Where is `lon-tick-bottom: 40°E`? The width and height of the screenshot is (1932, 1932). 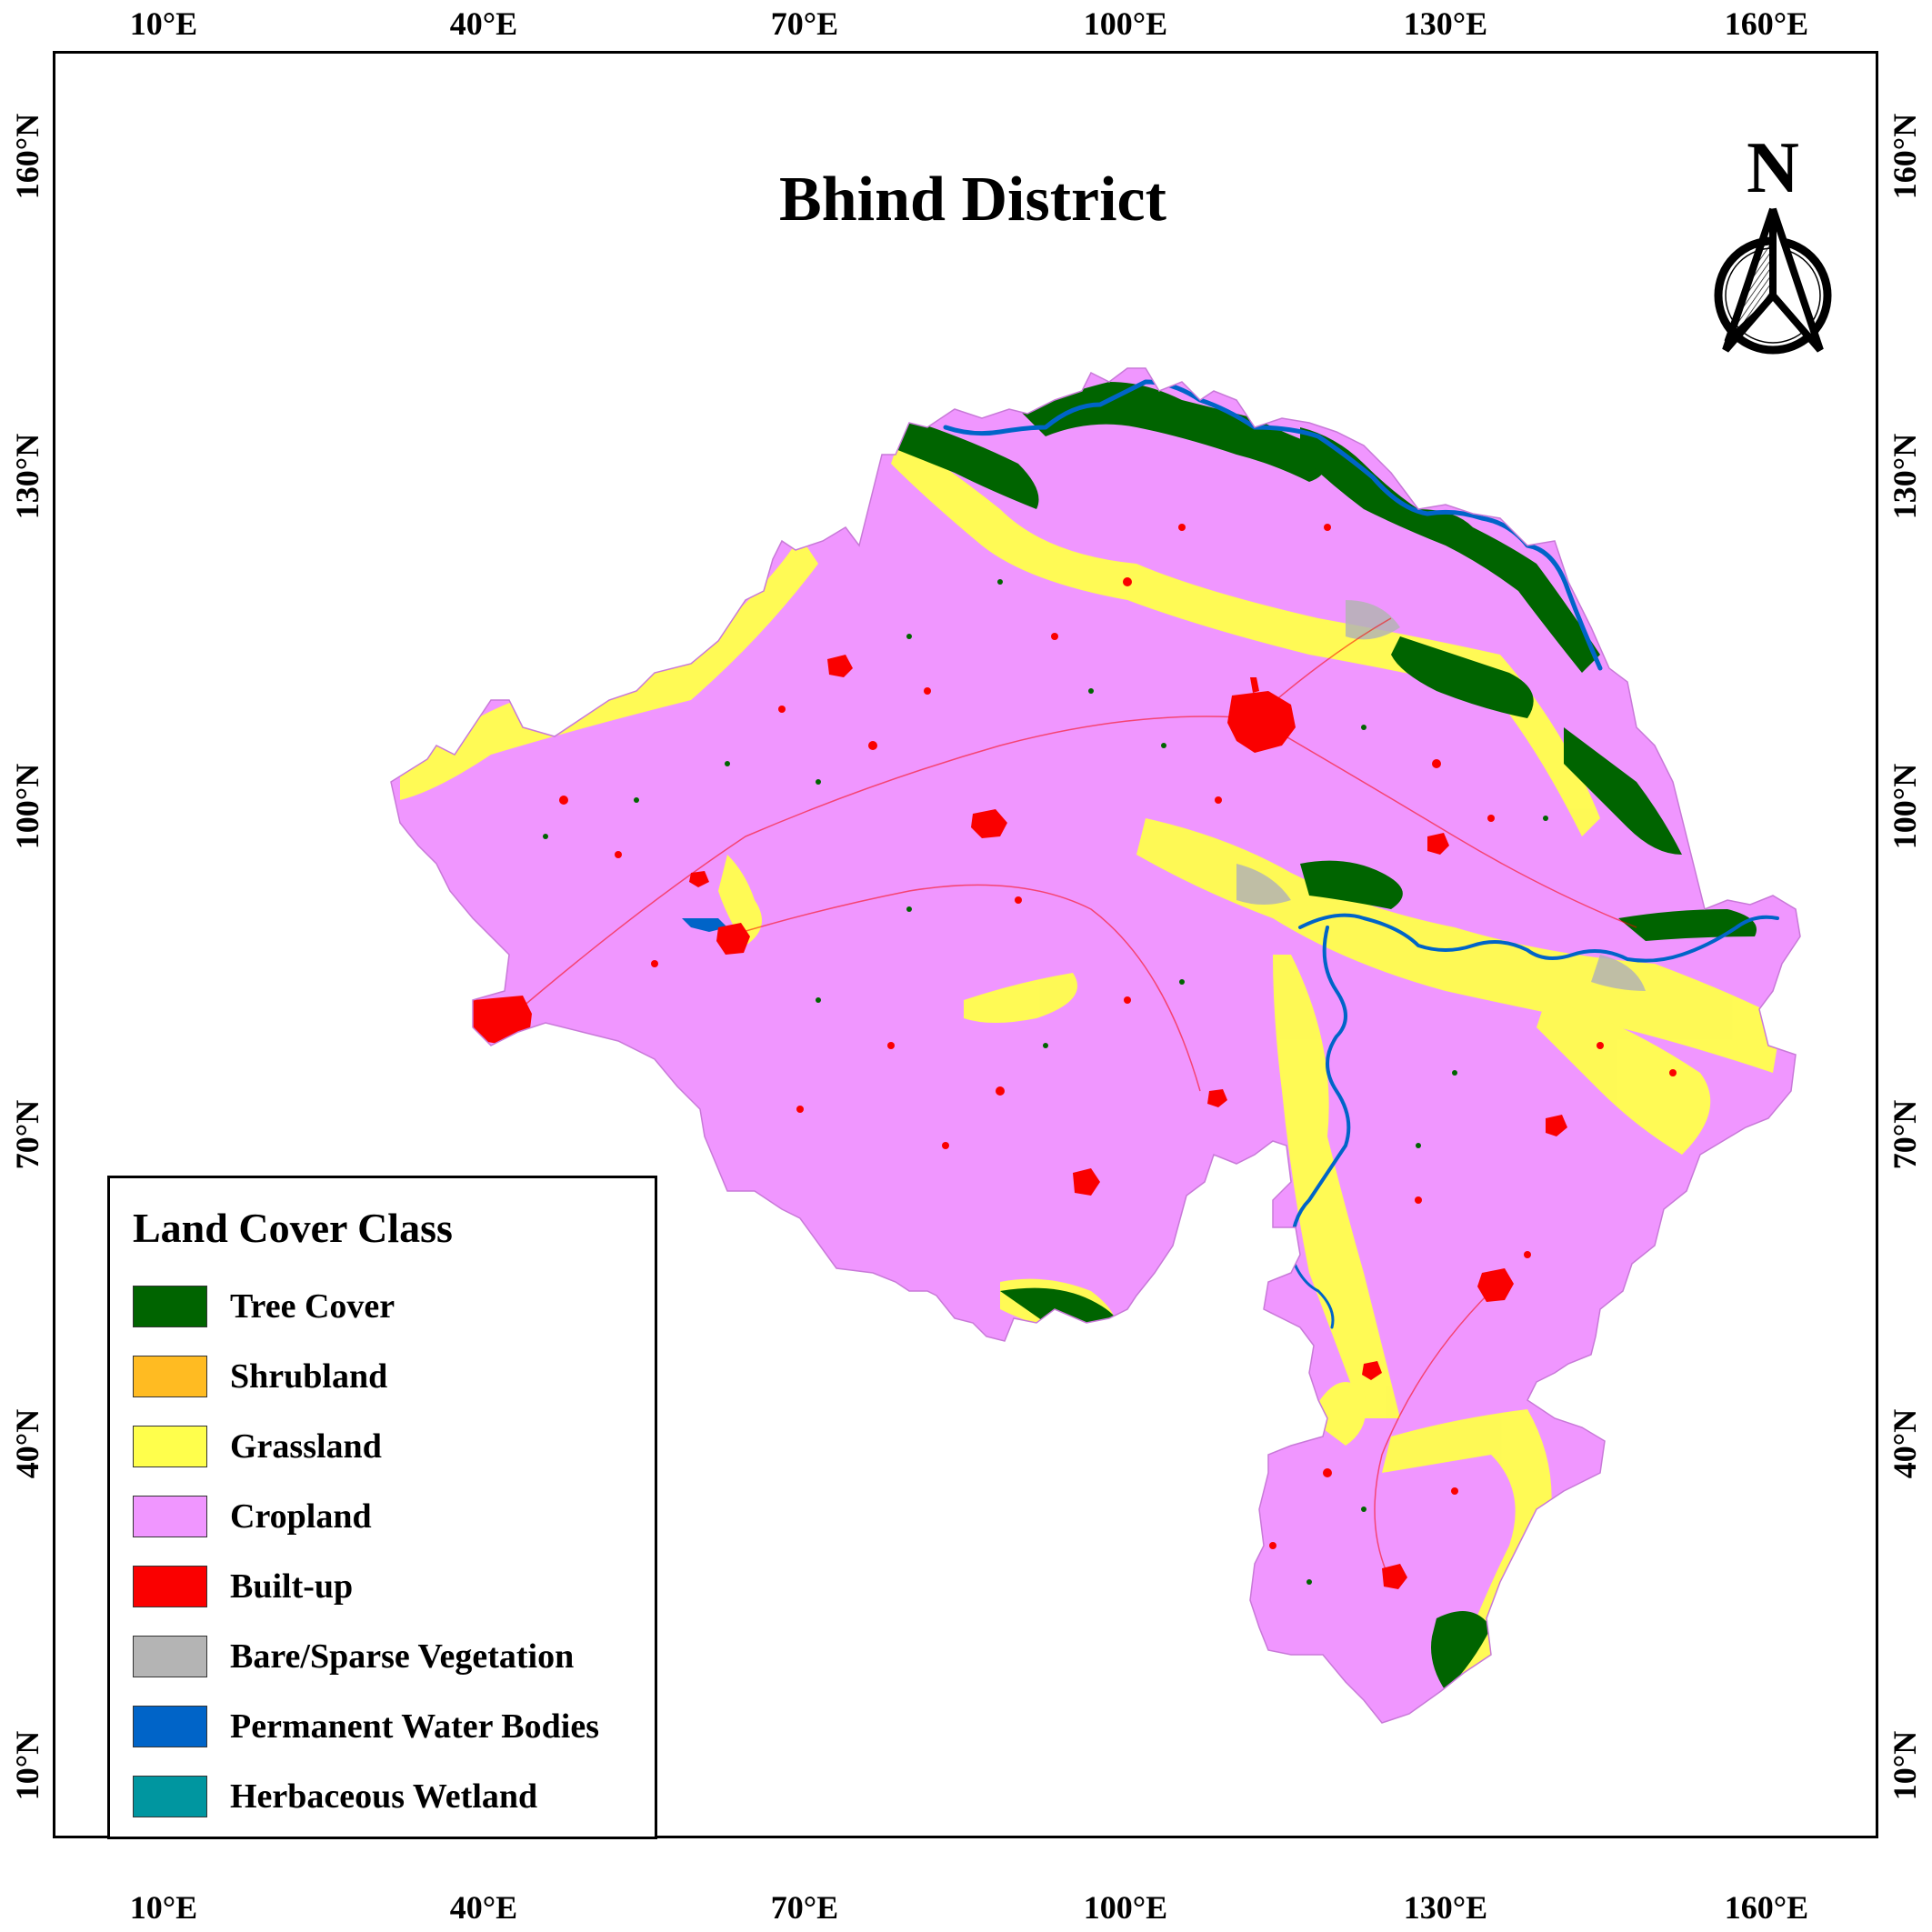
lon-tick-bottom: 40°E is located at coordinates (484, 1907).